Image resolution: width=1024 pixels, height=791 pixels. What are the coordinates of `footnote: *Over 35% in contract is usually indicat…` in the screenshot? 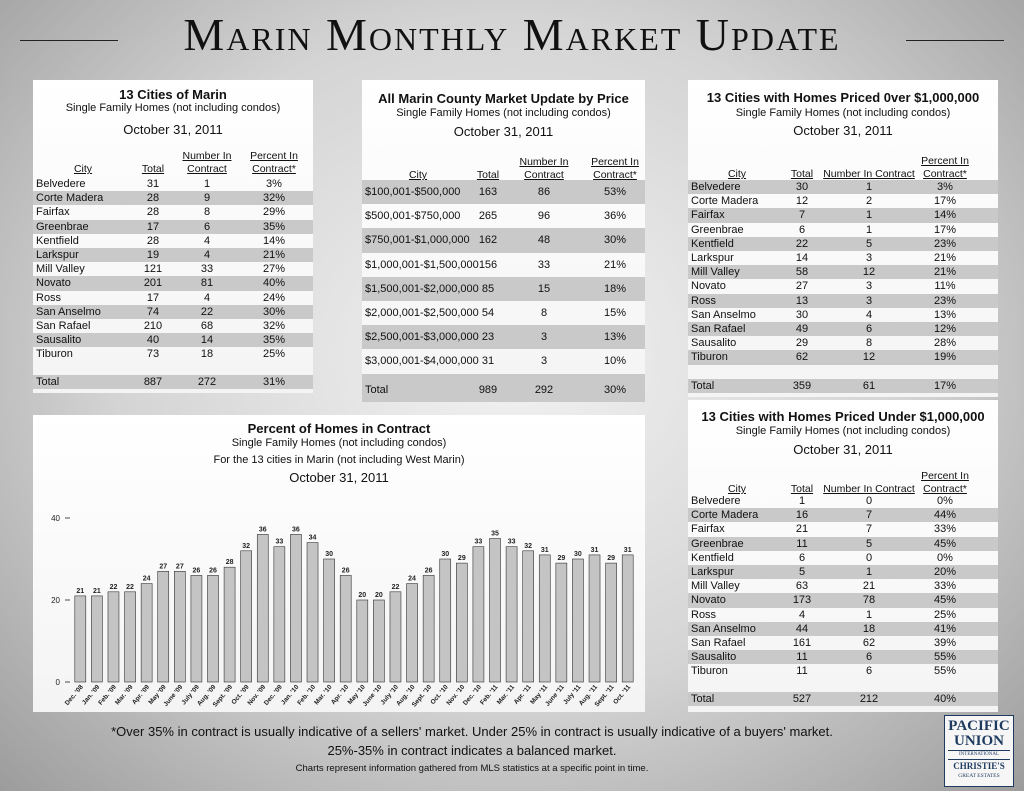 It's located at (472, 731).